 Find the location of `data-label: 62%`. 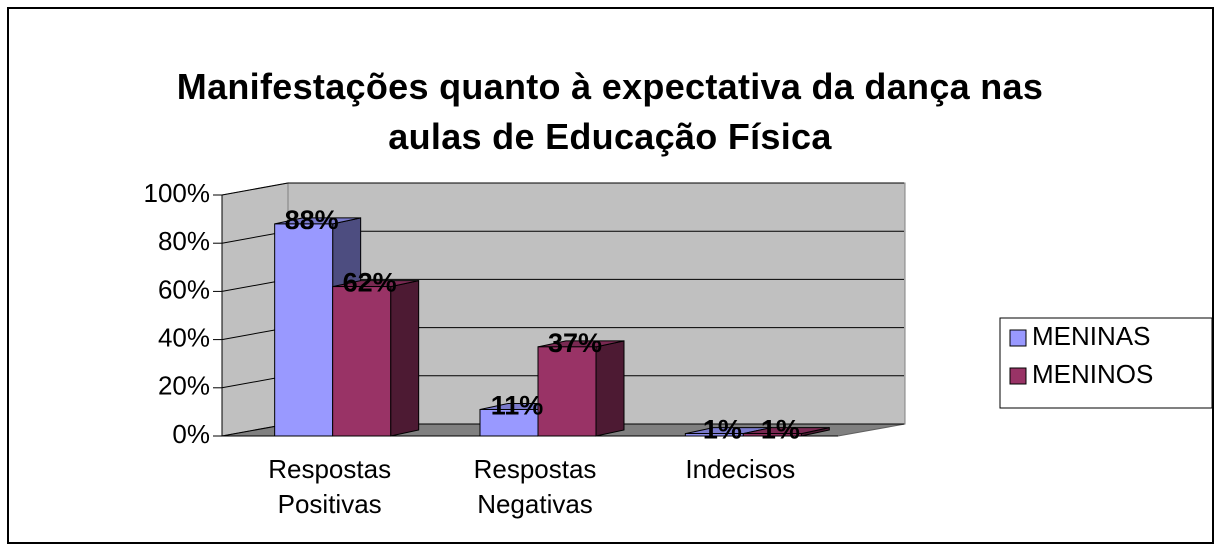

data-label: 62% is located at coordinates (370, 283).